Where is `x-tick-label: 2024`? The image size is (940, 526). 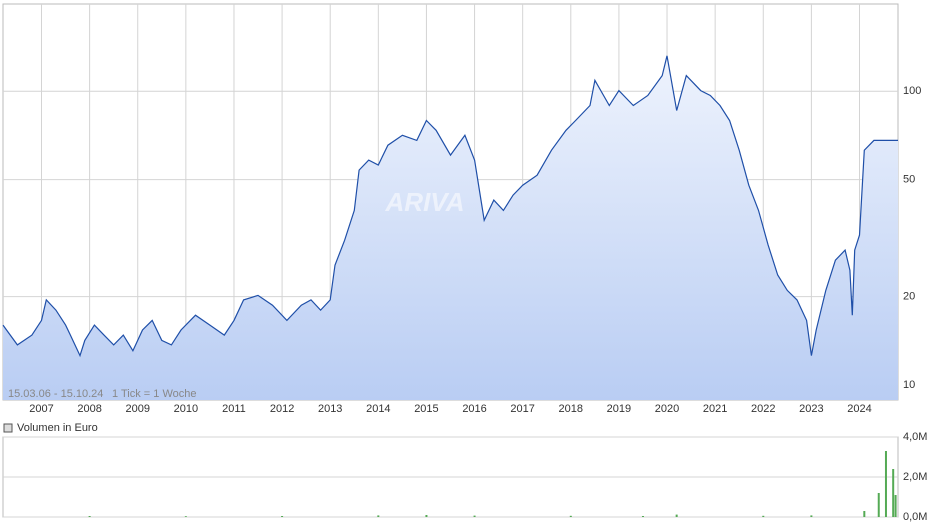 x-tick-label: 2024 is located at coordinates (859, 409).